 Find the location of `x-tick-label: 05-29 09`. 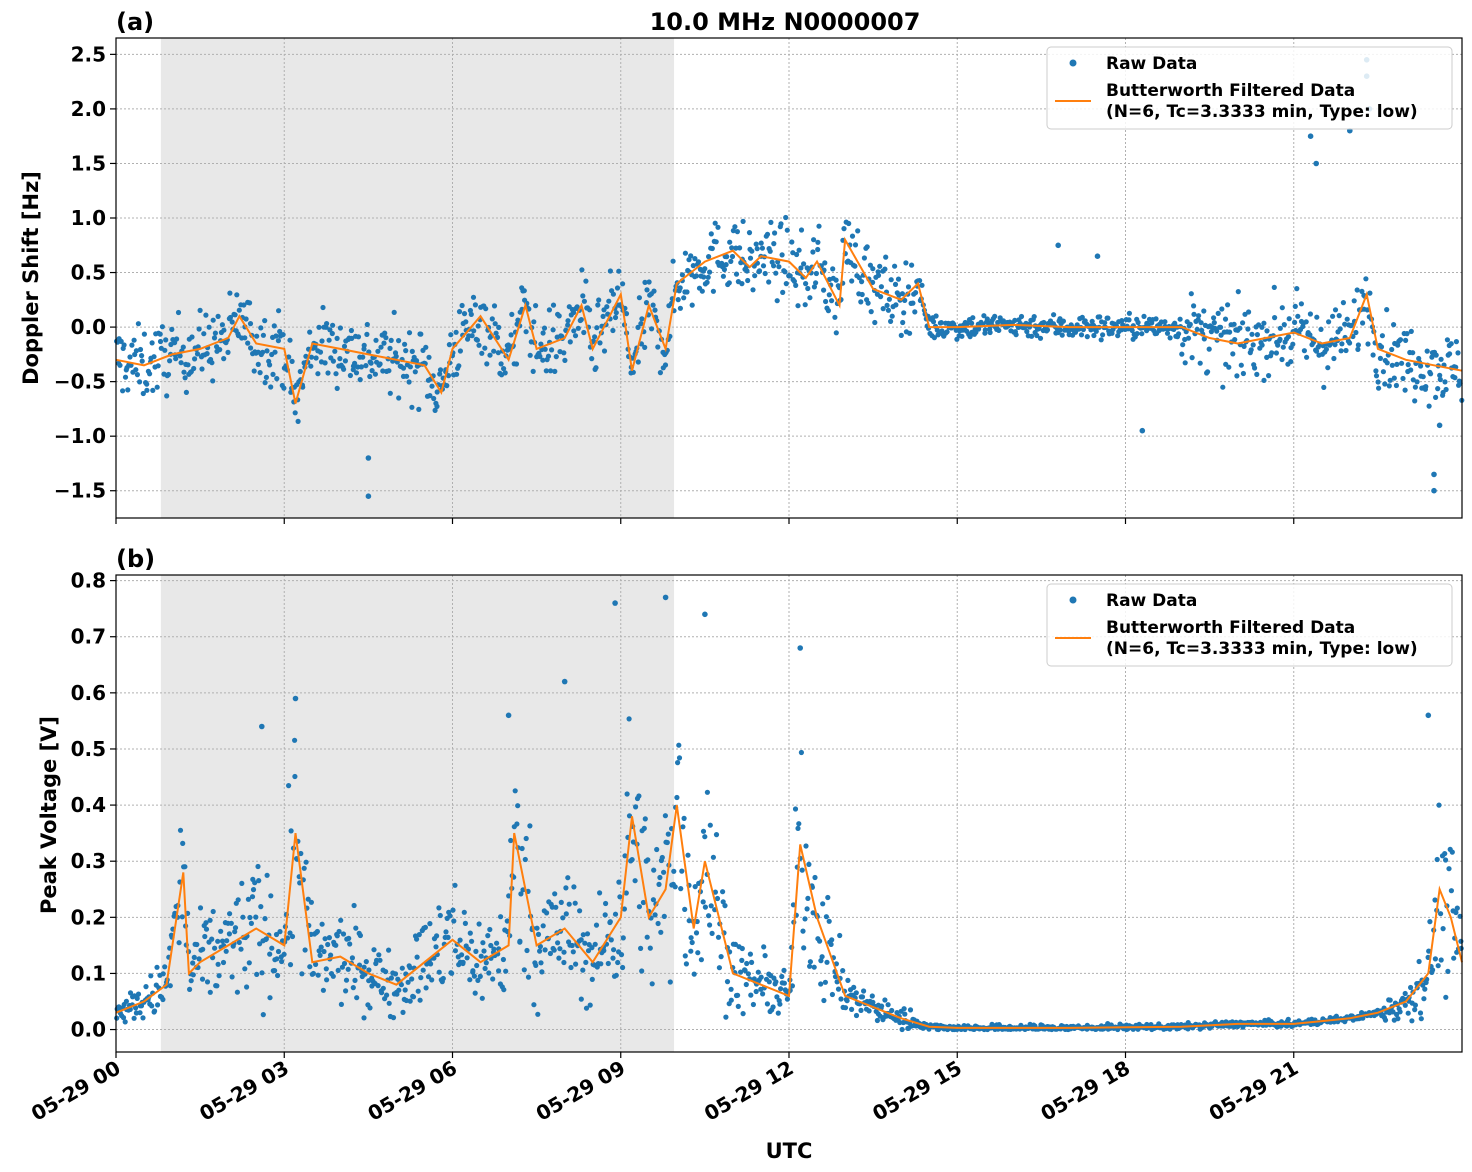

x-tick-label: 05-29 09 is located at coordinates (581, 1091).